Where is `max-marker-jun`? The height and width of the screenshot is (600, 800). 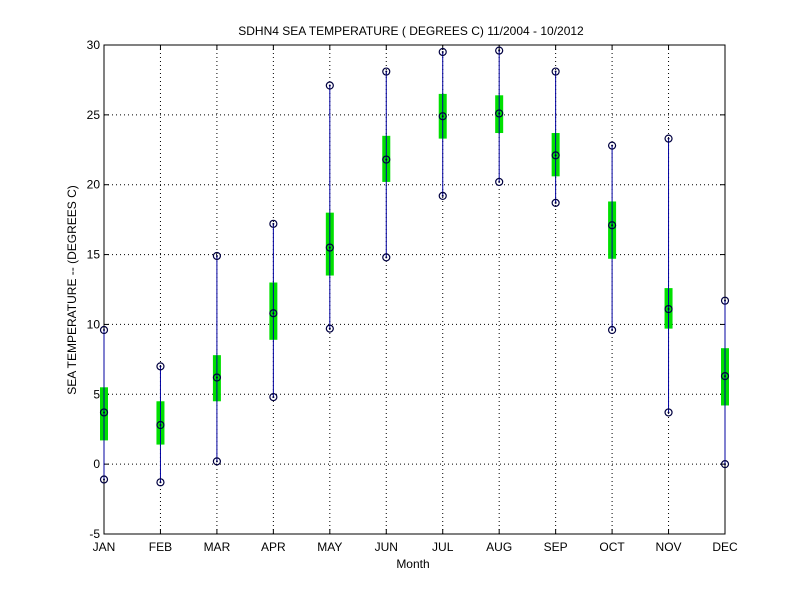 max-marker-jun is located at coordinates (386, 71).